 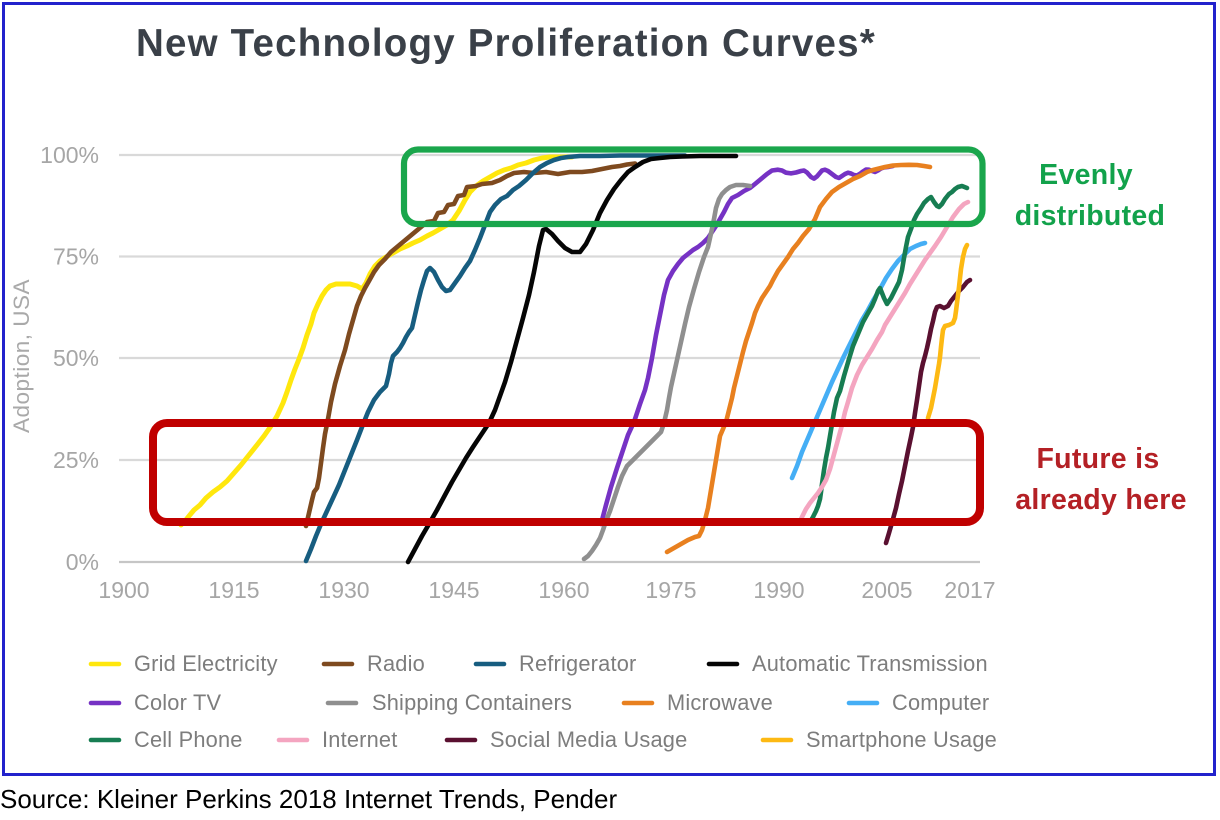 What do you see at coordinates (778, 590) in the screenshot?
I see `svg-text: 1990` at bounding box center [778, 590].